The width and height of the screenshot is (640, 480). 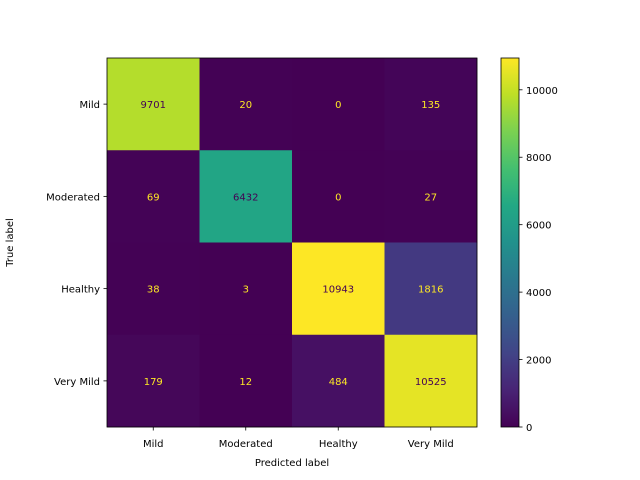 I want to click on colorbar-frame, so click(x=510, y=242).